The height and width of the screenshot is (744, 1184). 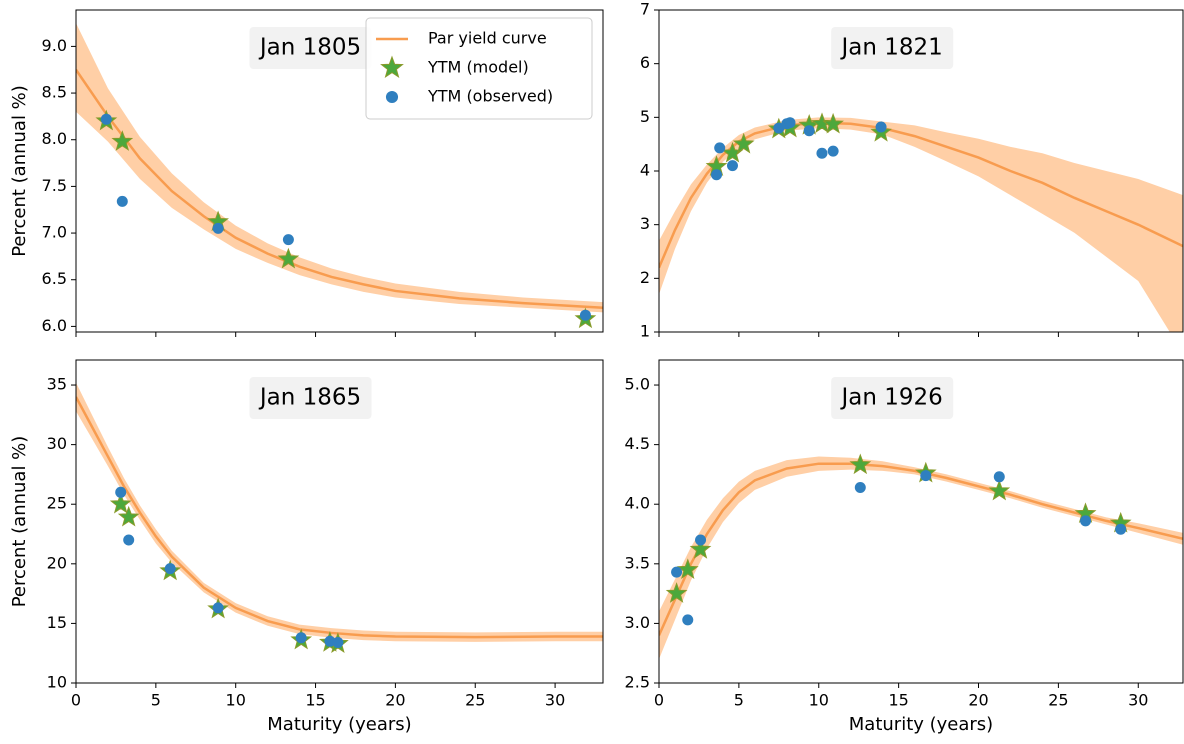 What do you see at coordinates (637, 682) in the screenshot?
I see `y-tick-label: 2.5` at bounding box center [637, 682].